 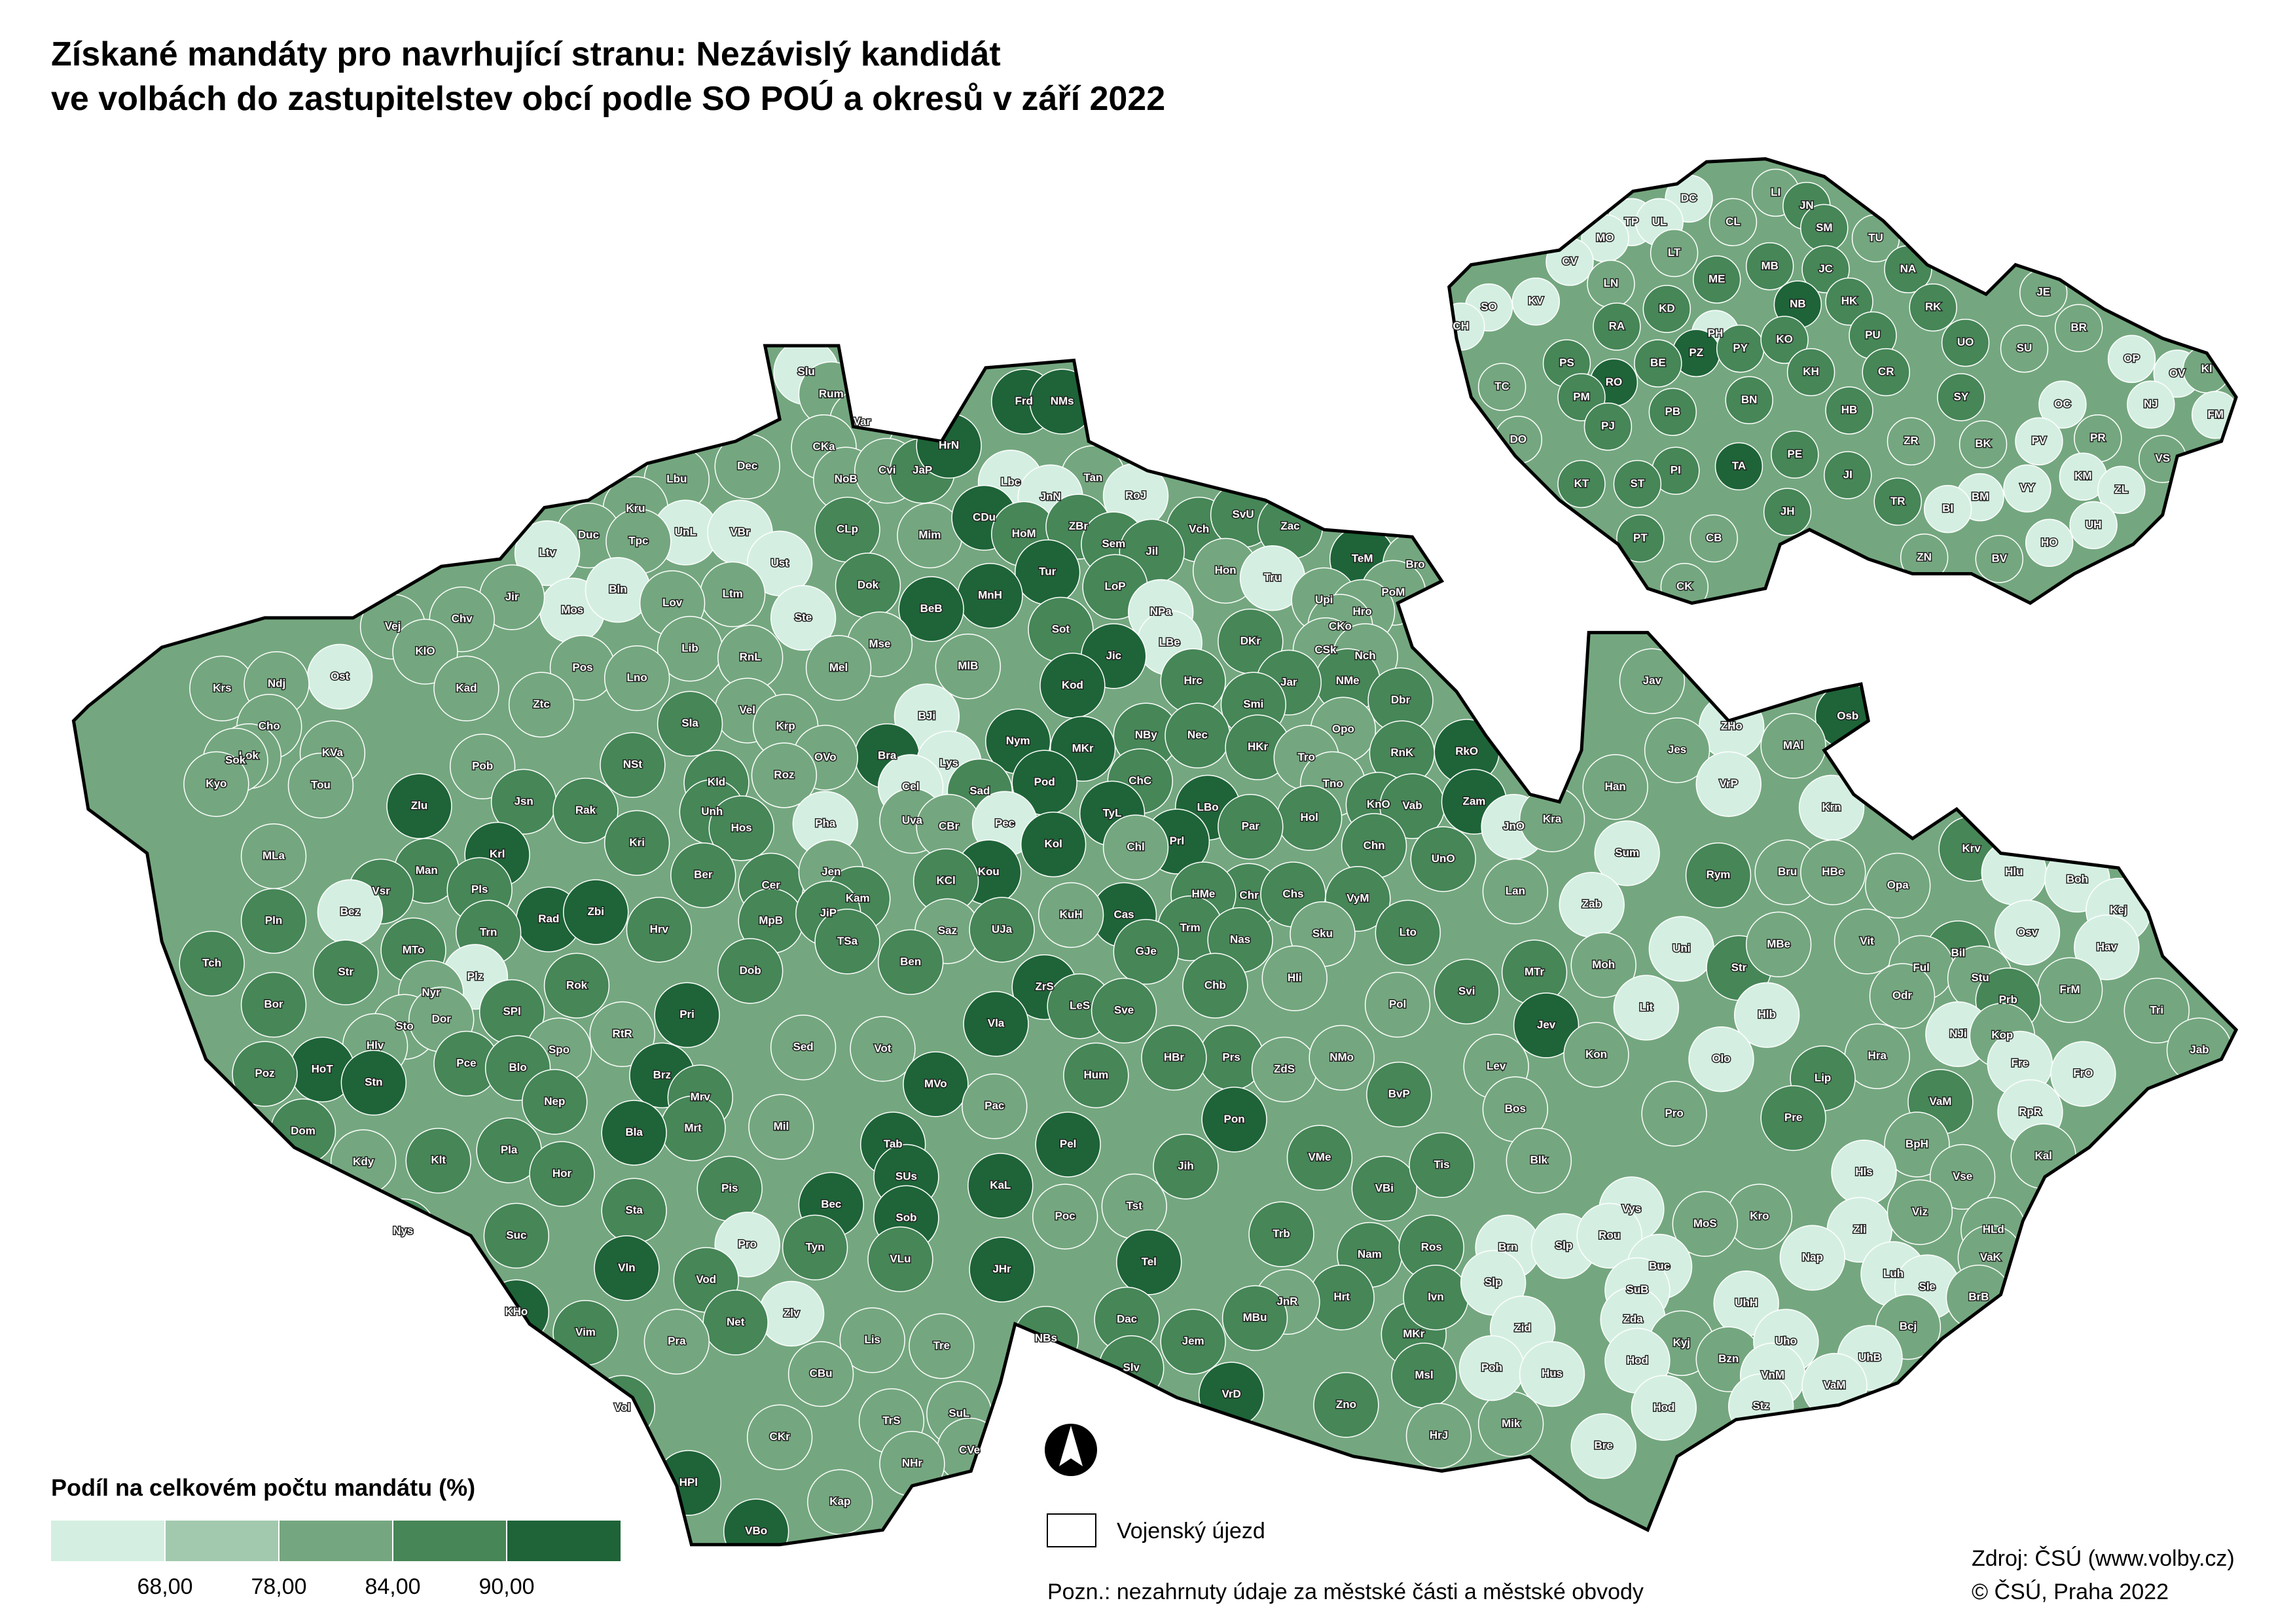 I want to click on region-label: Klt, so click(x=438, y=1160).